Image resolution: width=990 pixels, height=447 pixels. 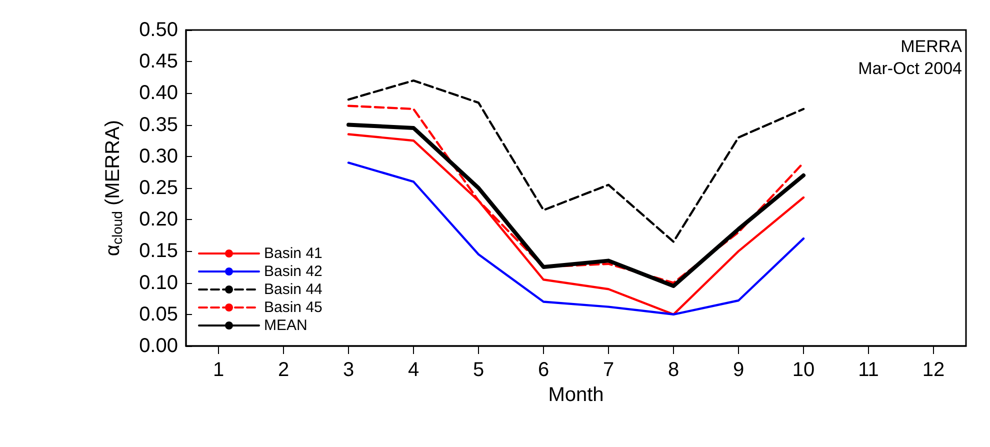 I want to click on legend-label: Basin 44, so click(x=293, y=289).